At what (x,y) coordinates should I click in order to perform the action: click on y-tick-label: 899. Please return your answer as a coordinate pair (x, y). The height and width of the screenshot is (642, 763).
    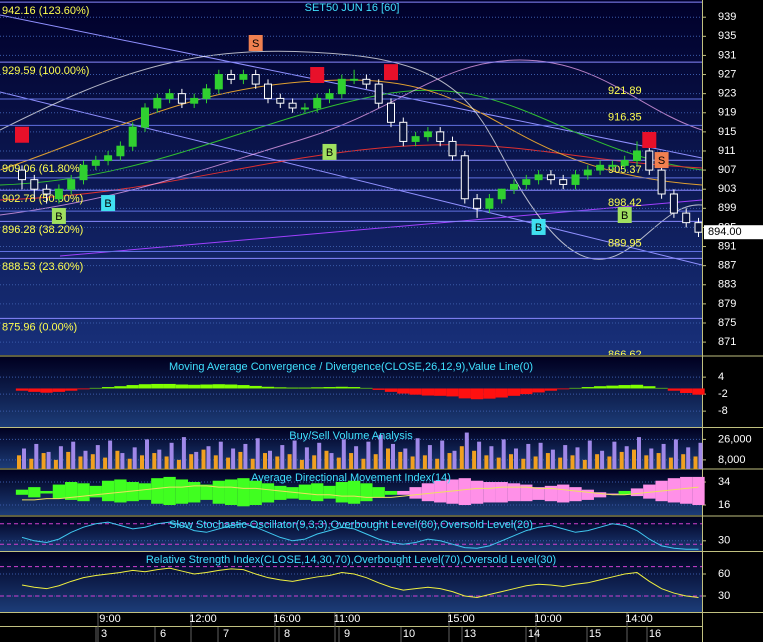
    Looking at the image, I should click on (727, 208).